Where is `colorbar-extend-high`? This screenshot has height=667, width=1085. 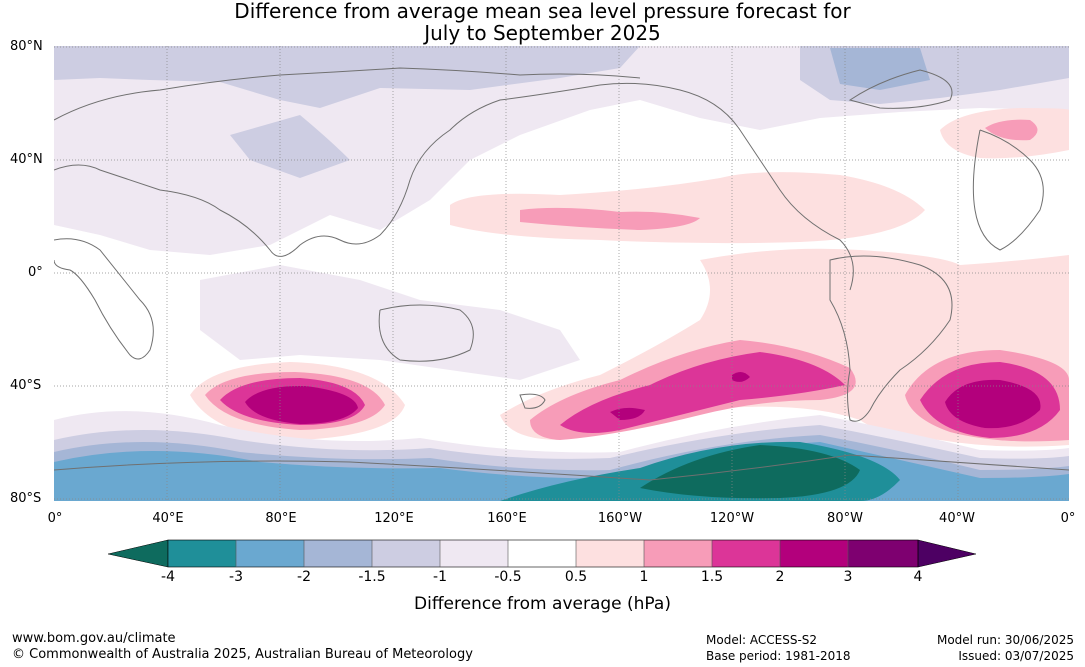 colorbar-extend-high is located at coordinates (947, 553).